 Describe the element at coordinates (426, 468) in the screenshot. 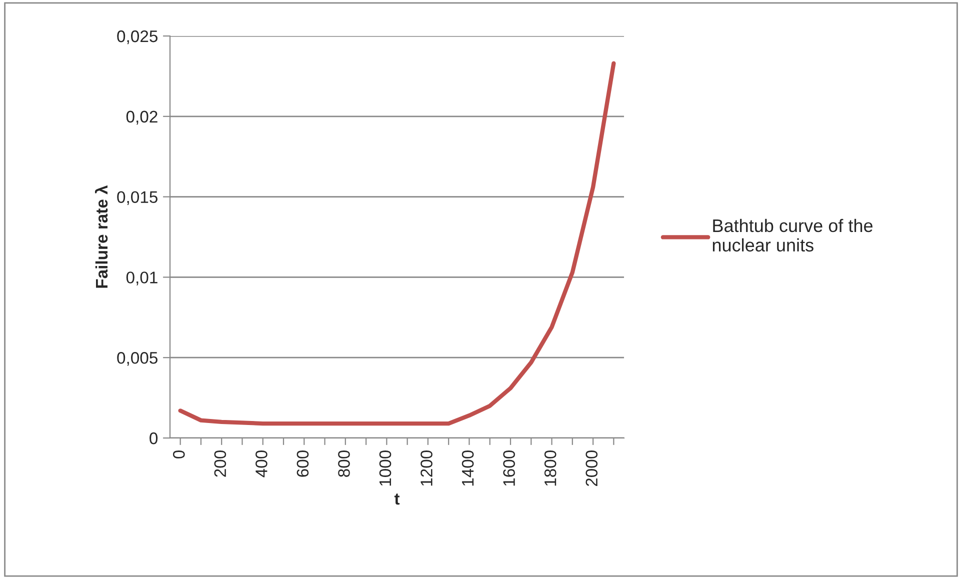

I see `x-tick-label: 1200` at that location.